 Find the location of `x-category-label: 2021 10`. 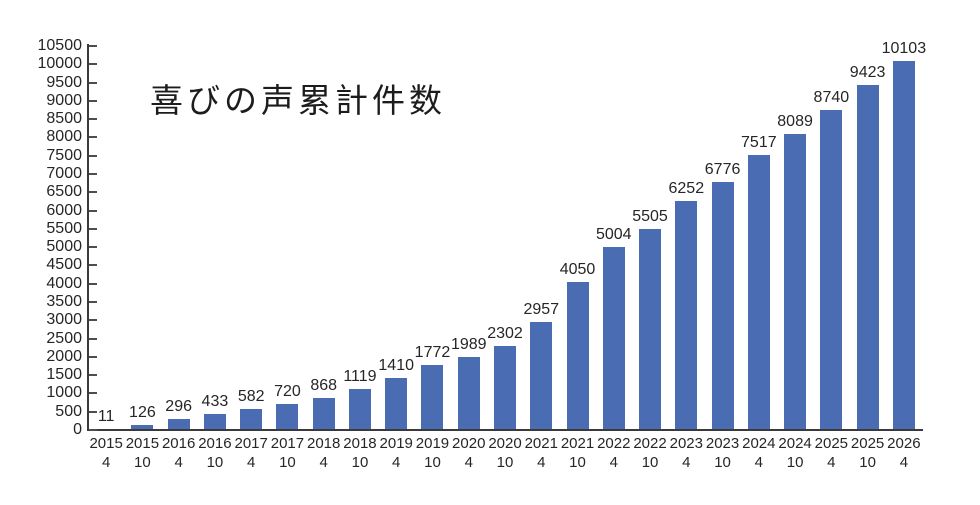

x-category-label: 2021 10 is located at coordinates (577, 453).